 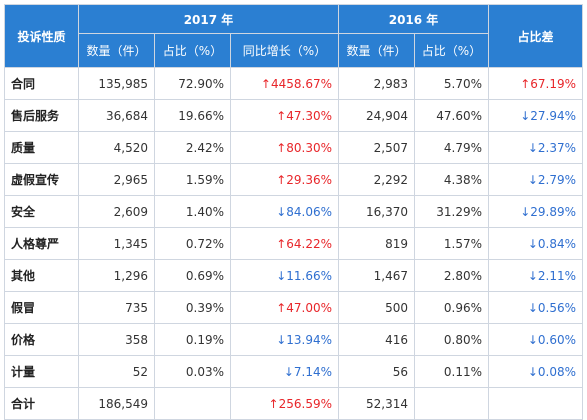 I want to click on row-name-cell: 价格, so click(x=41, y=339).